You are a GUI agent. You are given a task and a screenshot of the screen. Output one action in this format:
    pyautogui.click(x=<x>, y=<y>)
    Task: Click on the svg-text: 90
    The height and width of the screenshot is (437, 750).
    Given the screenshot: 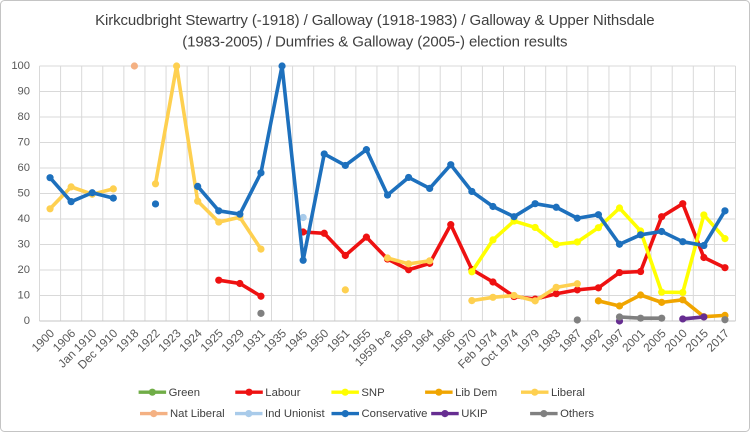 What is the action you would take?
    pyautogui.click(x=24, y=92)
    